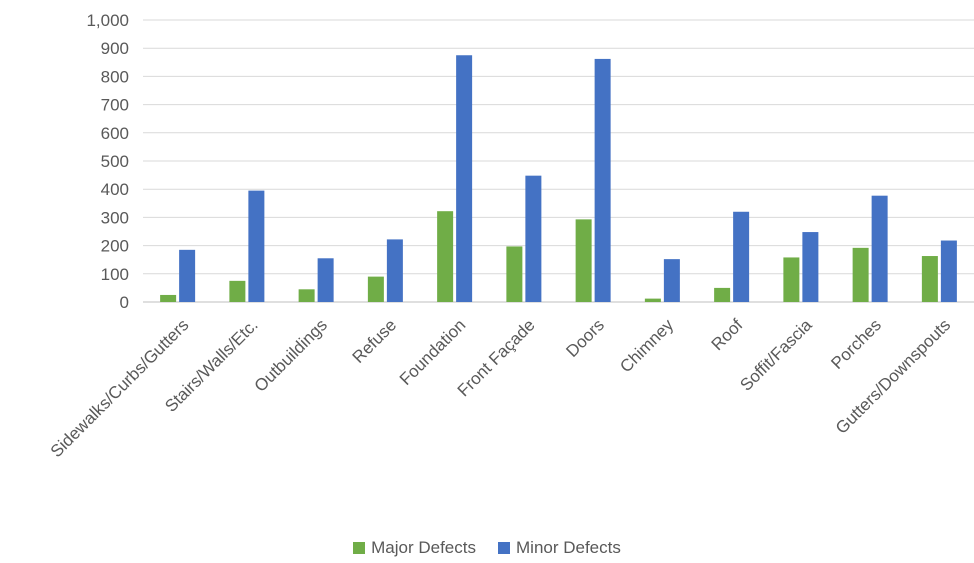  Describe the element at coordinates (115, 246) in the screenshot. I see `y-tick-label: 200` at that location.